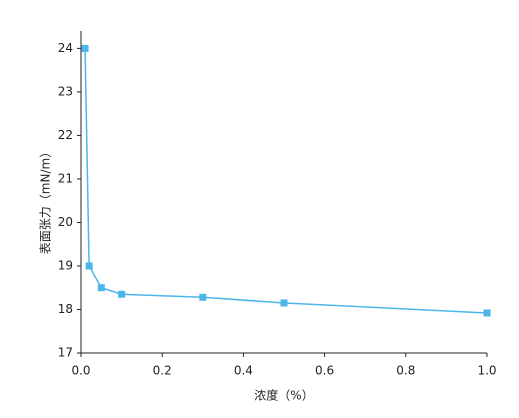 Image resolution: width=519 pixels, height=418 pixels. What do you see at coordinates (65, 265) in the screenshot?
I see `y-tick-label: 19` at bounding box center [65, 265].